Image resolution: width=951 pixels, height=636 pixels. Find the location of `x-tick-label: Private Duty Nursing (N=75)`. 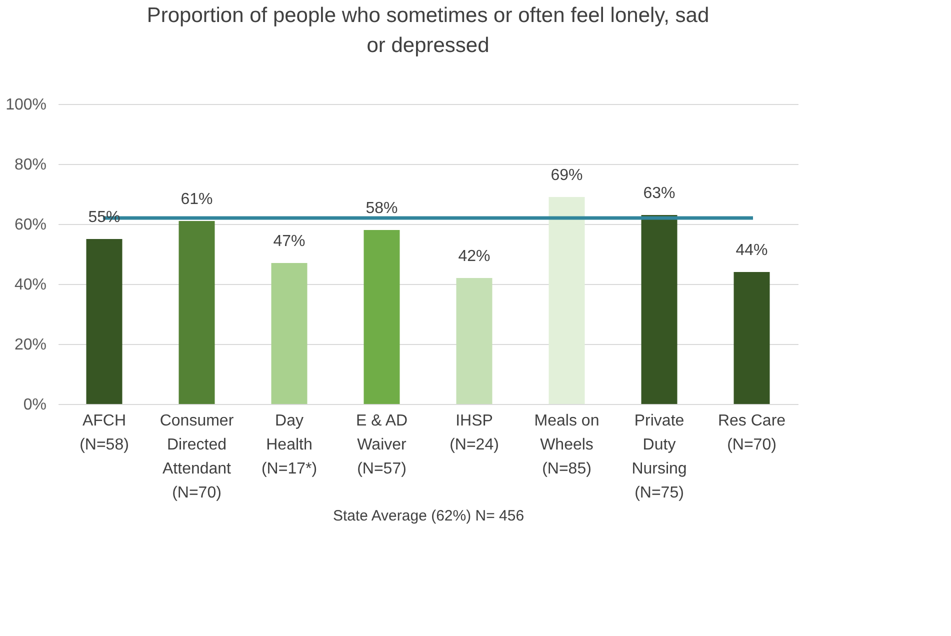

x-tick-label: Private Duty Nursing (N=75) is located at coordinates (659, 457).